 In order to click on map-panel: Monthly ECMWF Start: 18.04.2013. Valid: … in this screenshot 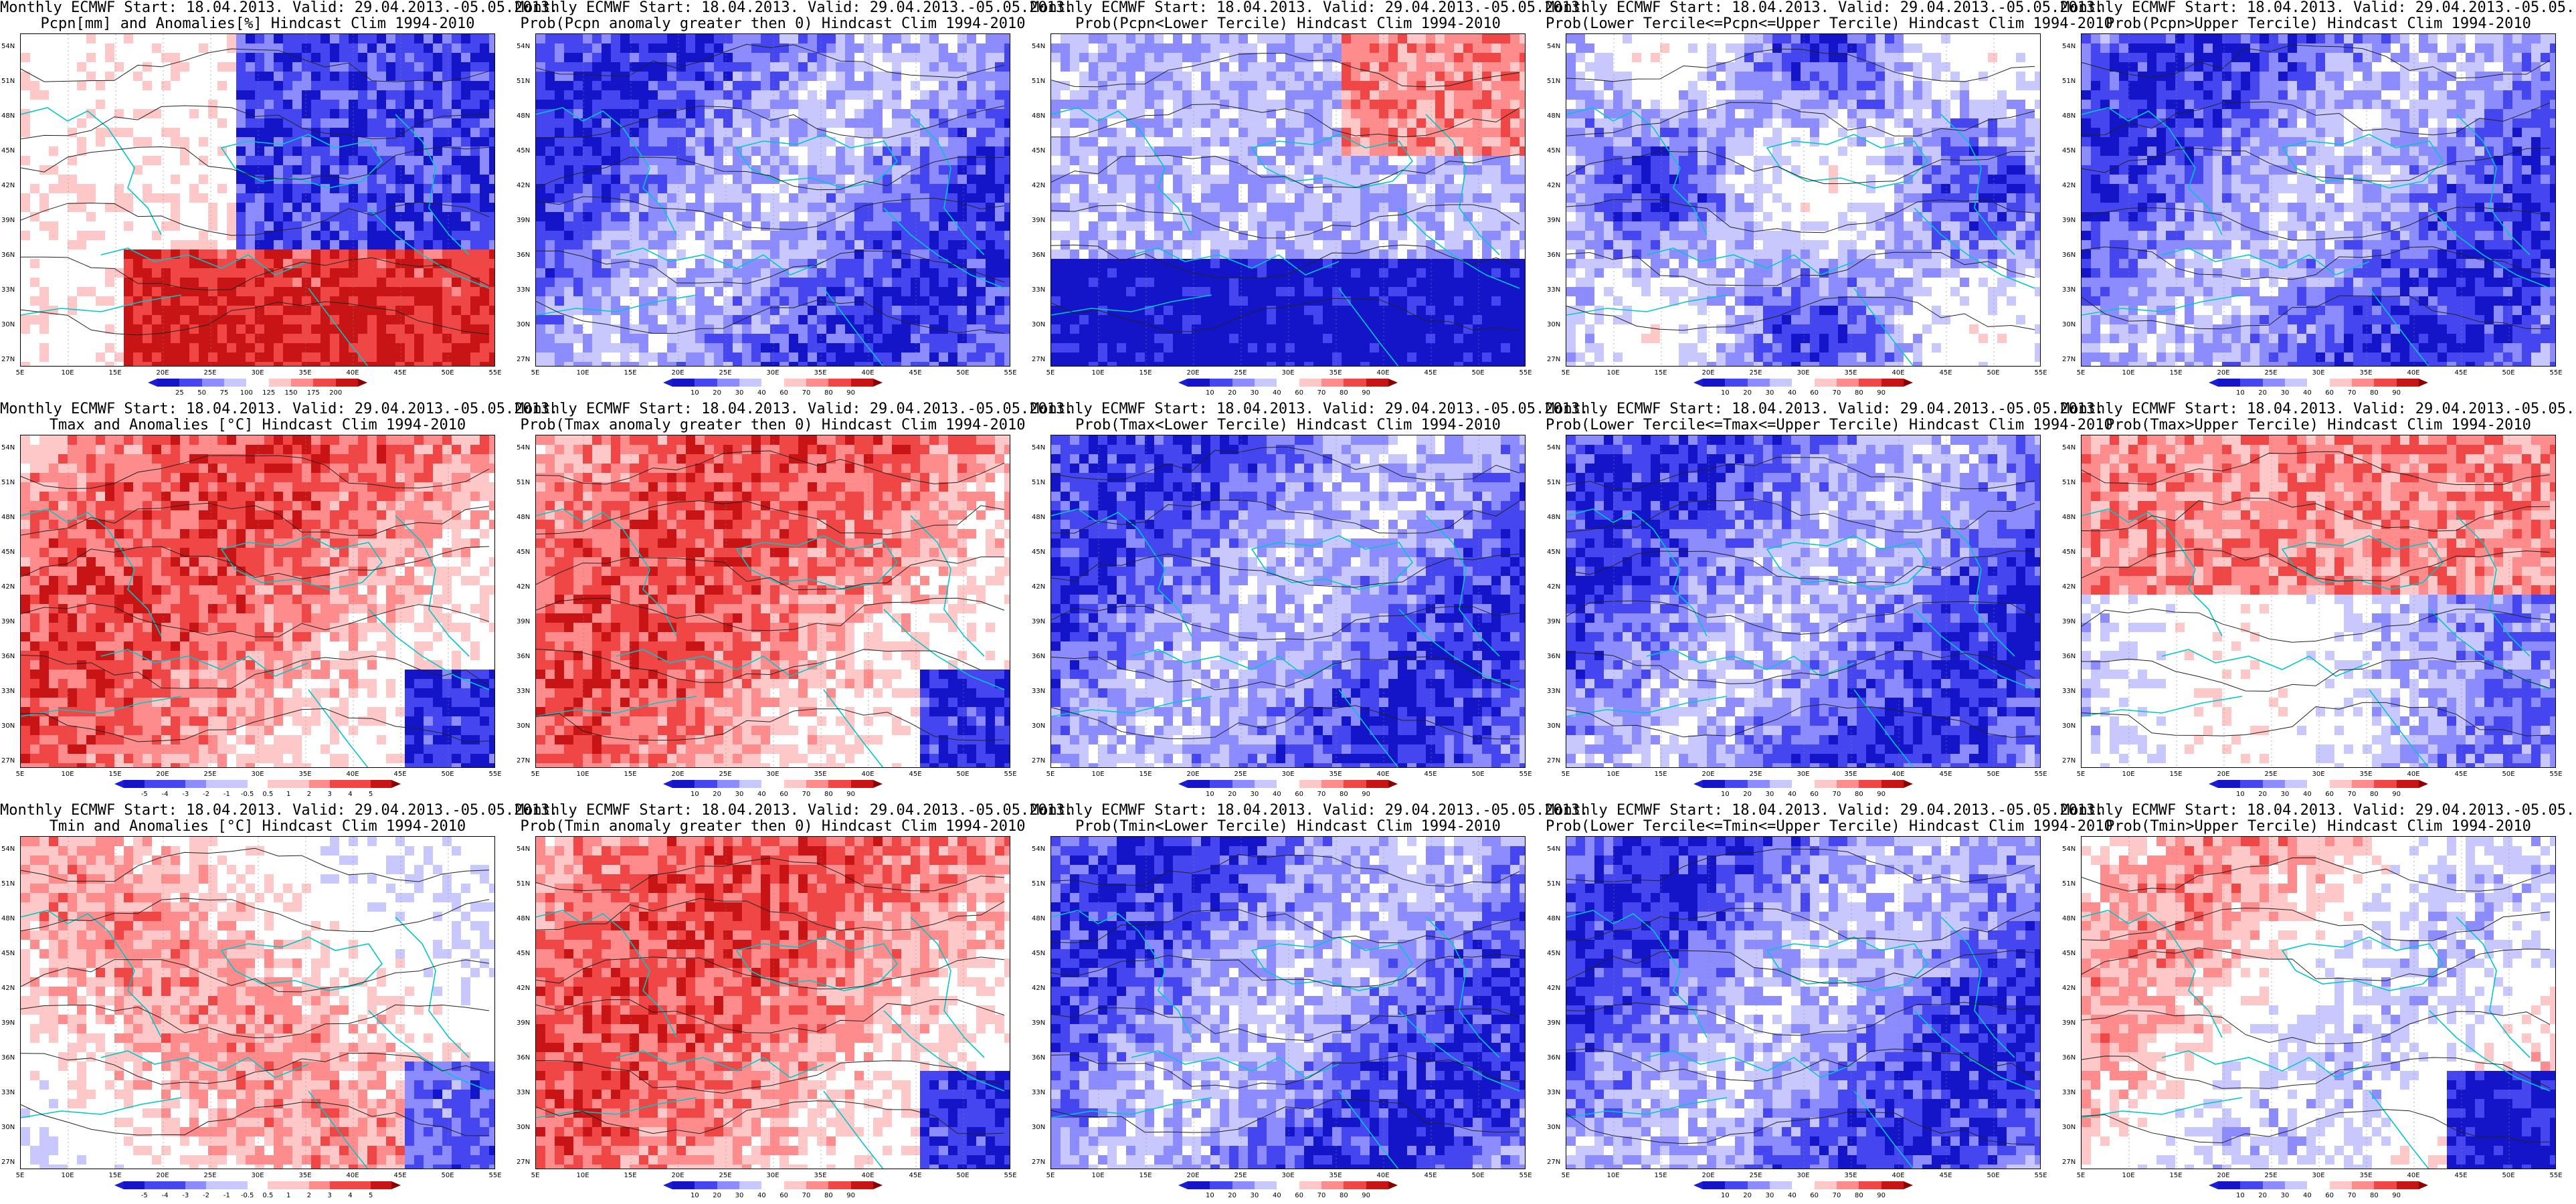, I will do `click(1309, 1003)`.